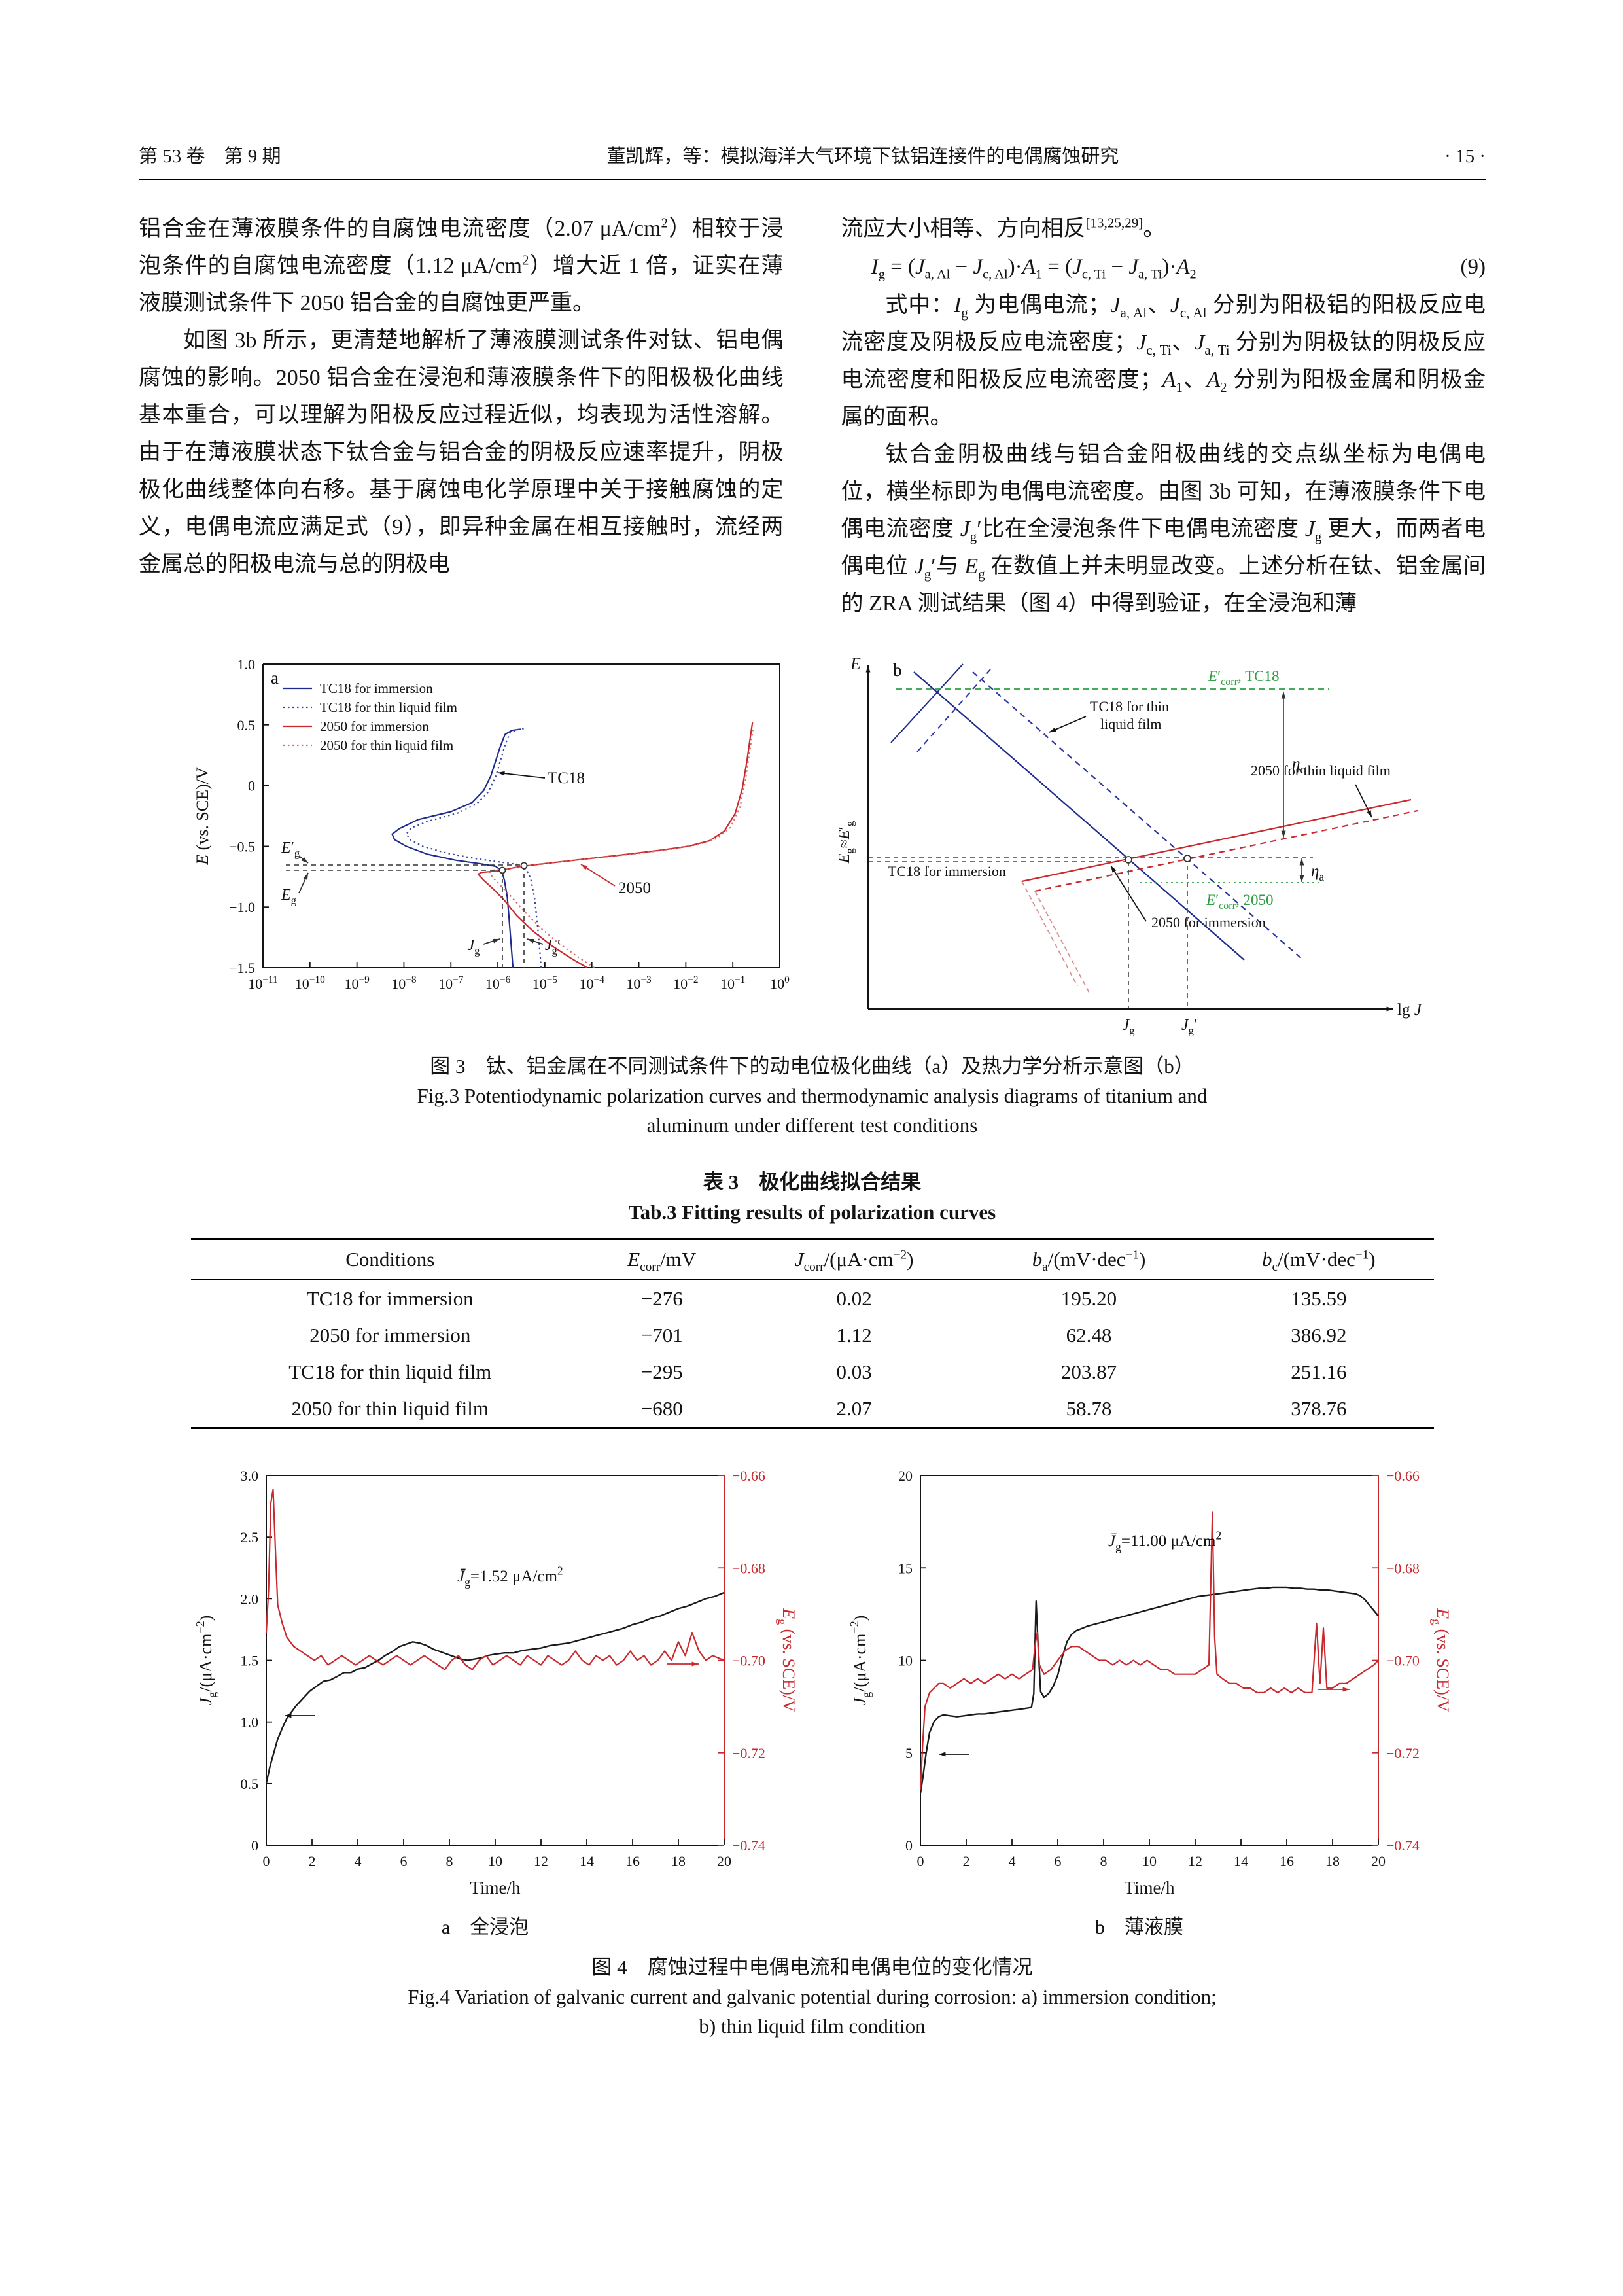 This screenshot has width=1623, height=2296. Describe the element at coordinates (748, 1753) in the screenshot. I see `svg-text: −0.72` at that location.